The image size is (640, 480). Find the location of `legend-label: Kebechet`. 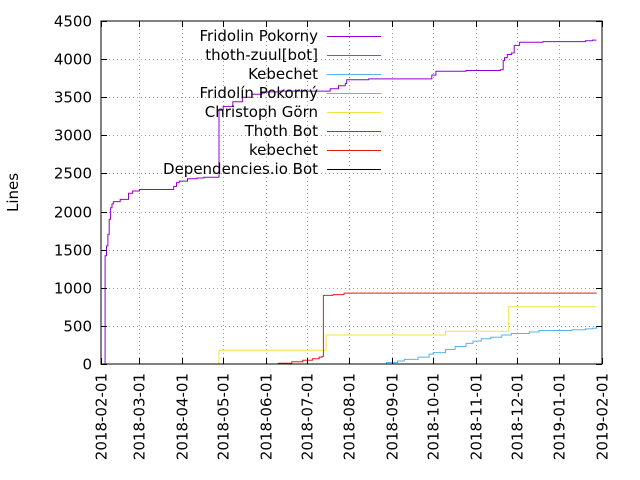

legend-label: Kebechet is located at coordinates (283, 74).